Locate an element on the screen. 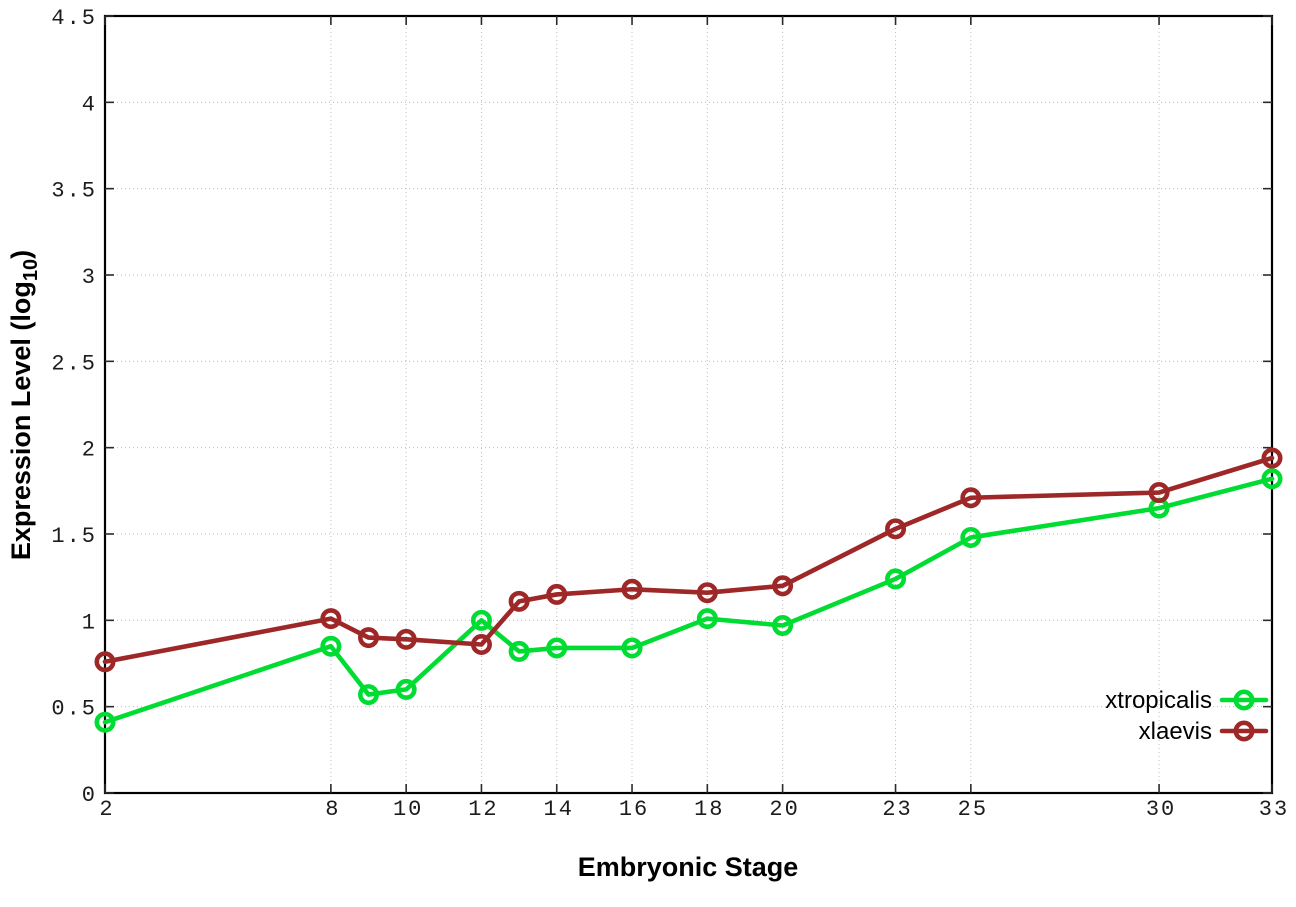 This screenshot has height=907, width=1296. x-tick-label: 33 is located at coordinates (1274, 809).